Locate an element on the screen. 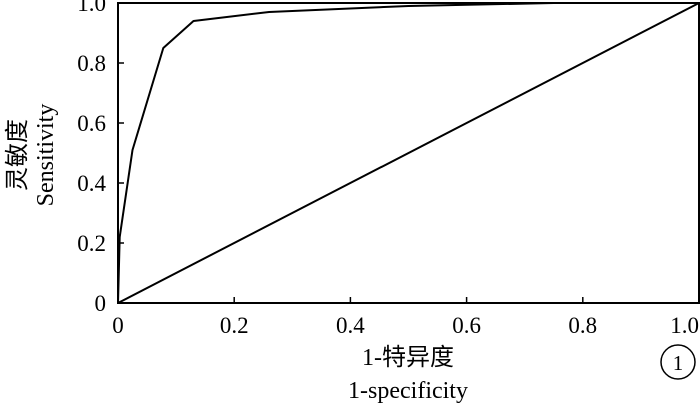 This screenshot has width=700, height=406. x-tick-label: 0.4 is located at coordinates (350, 325).